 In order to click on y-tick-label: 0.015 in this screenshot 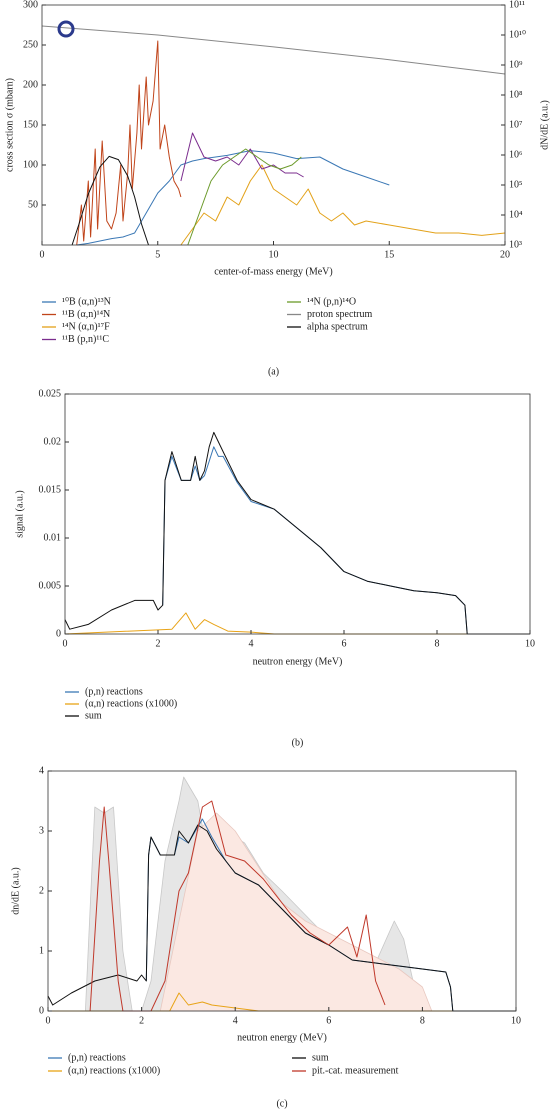, I will do `click(50, 489)`.